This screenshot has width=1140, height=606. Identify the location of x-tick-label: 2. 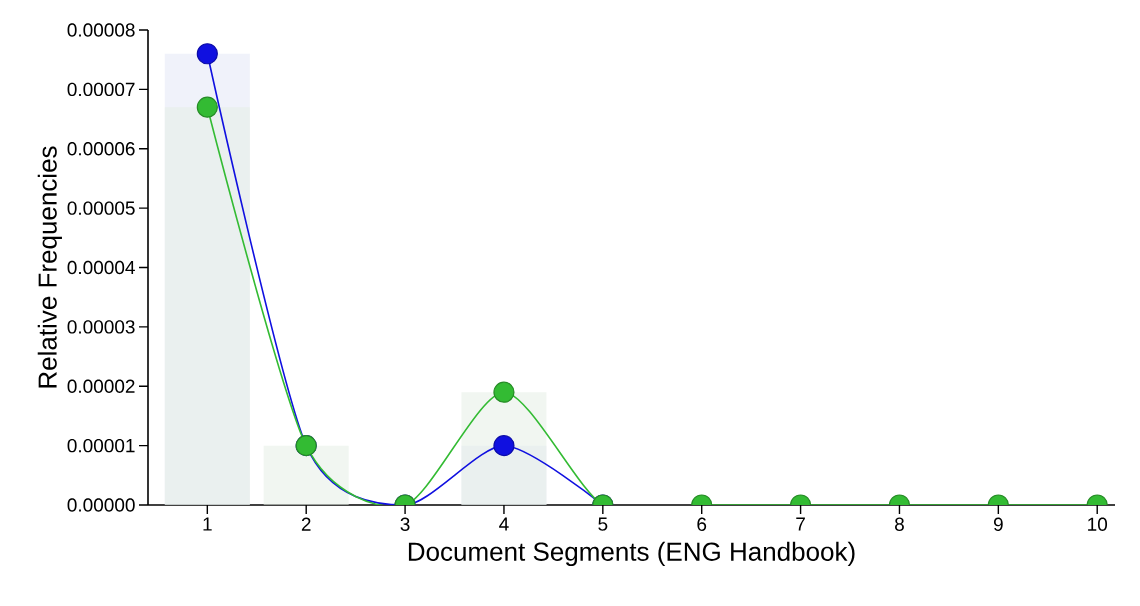
(306, 524).